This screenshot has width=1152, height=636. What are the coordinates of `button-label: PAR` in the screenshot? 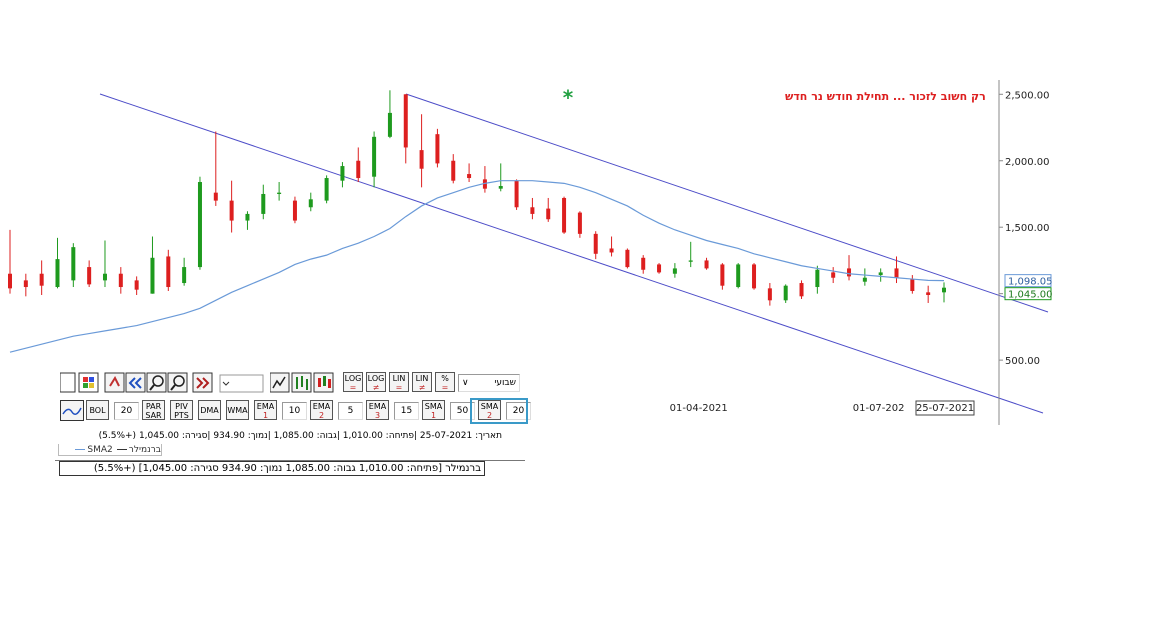 It's located at (153, 406).